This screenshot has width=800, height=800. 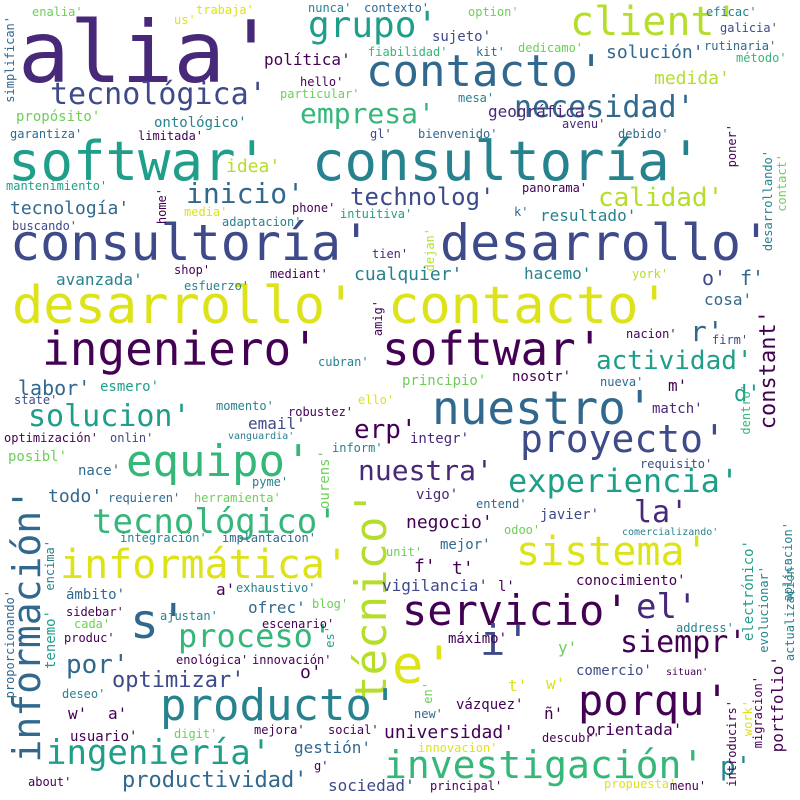 What do you see at coordinates (185, 20) in the screenshot?
I see `cloud-word: us'` at bounding box center [185, 20].